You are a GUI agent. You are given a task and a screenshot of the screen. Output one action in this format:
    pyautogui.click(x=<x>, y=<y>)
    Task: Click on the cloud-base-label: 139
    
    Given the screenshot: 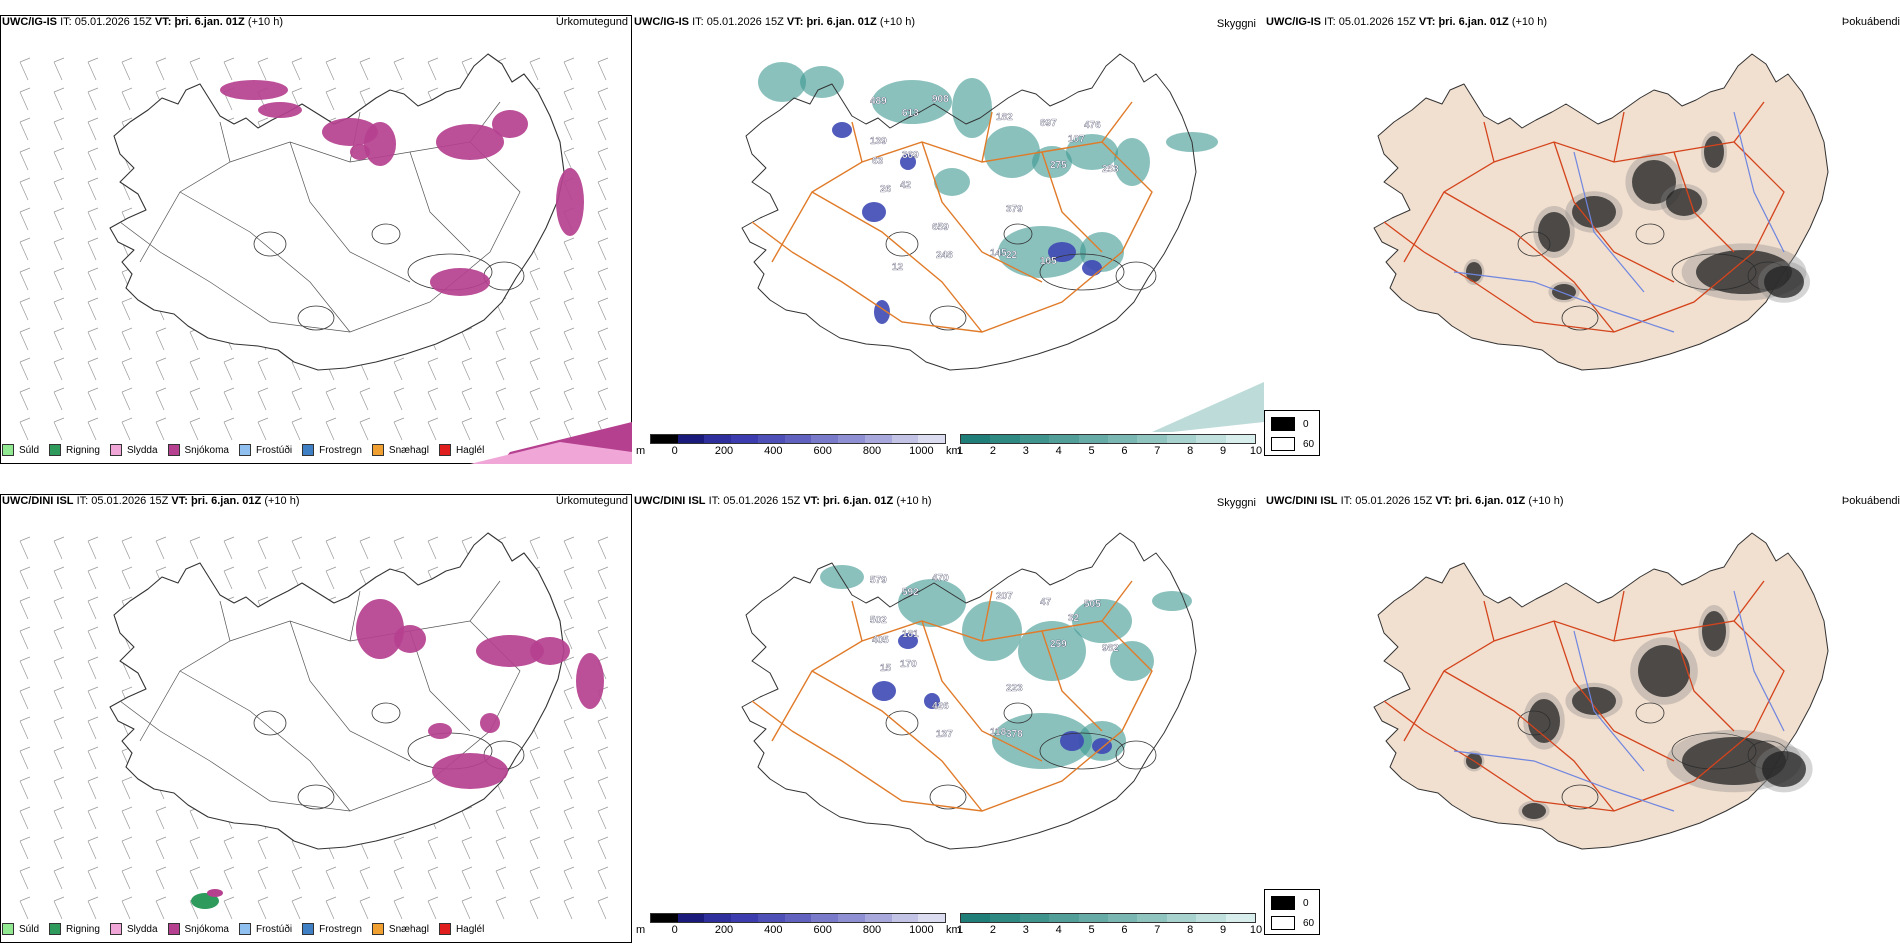 What is the action you would take?
    pyautogui.click(x=878, y=141)
    